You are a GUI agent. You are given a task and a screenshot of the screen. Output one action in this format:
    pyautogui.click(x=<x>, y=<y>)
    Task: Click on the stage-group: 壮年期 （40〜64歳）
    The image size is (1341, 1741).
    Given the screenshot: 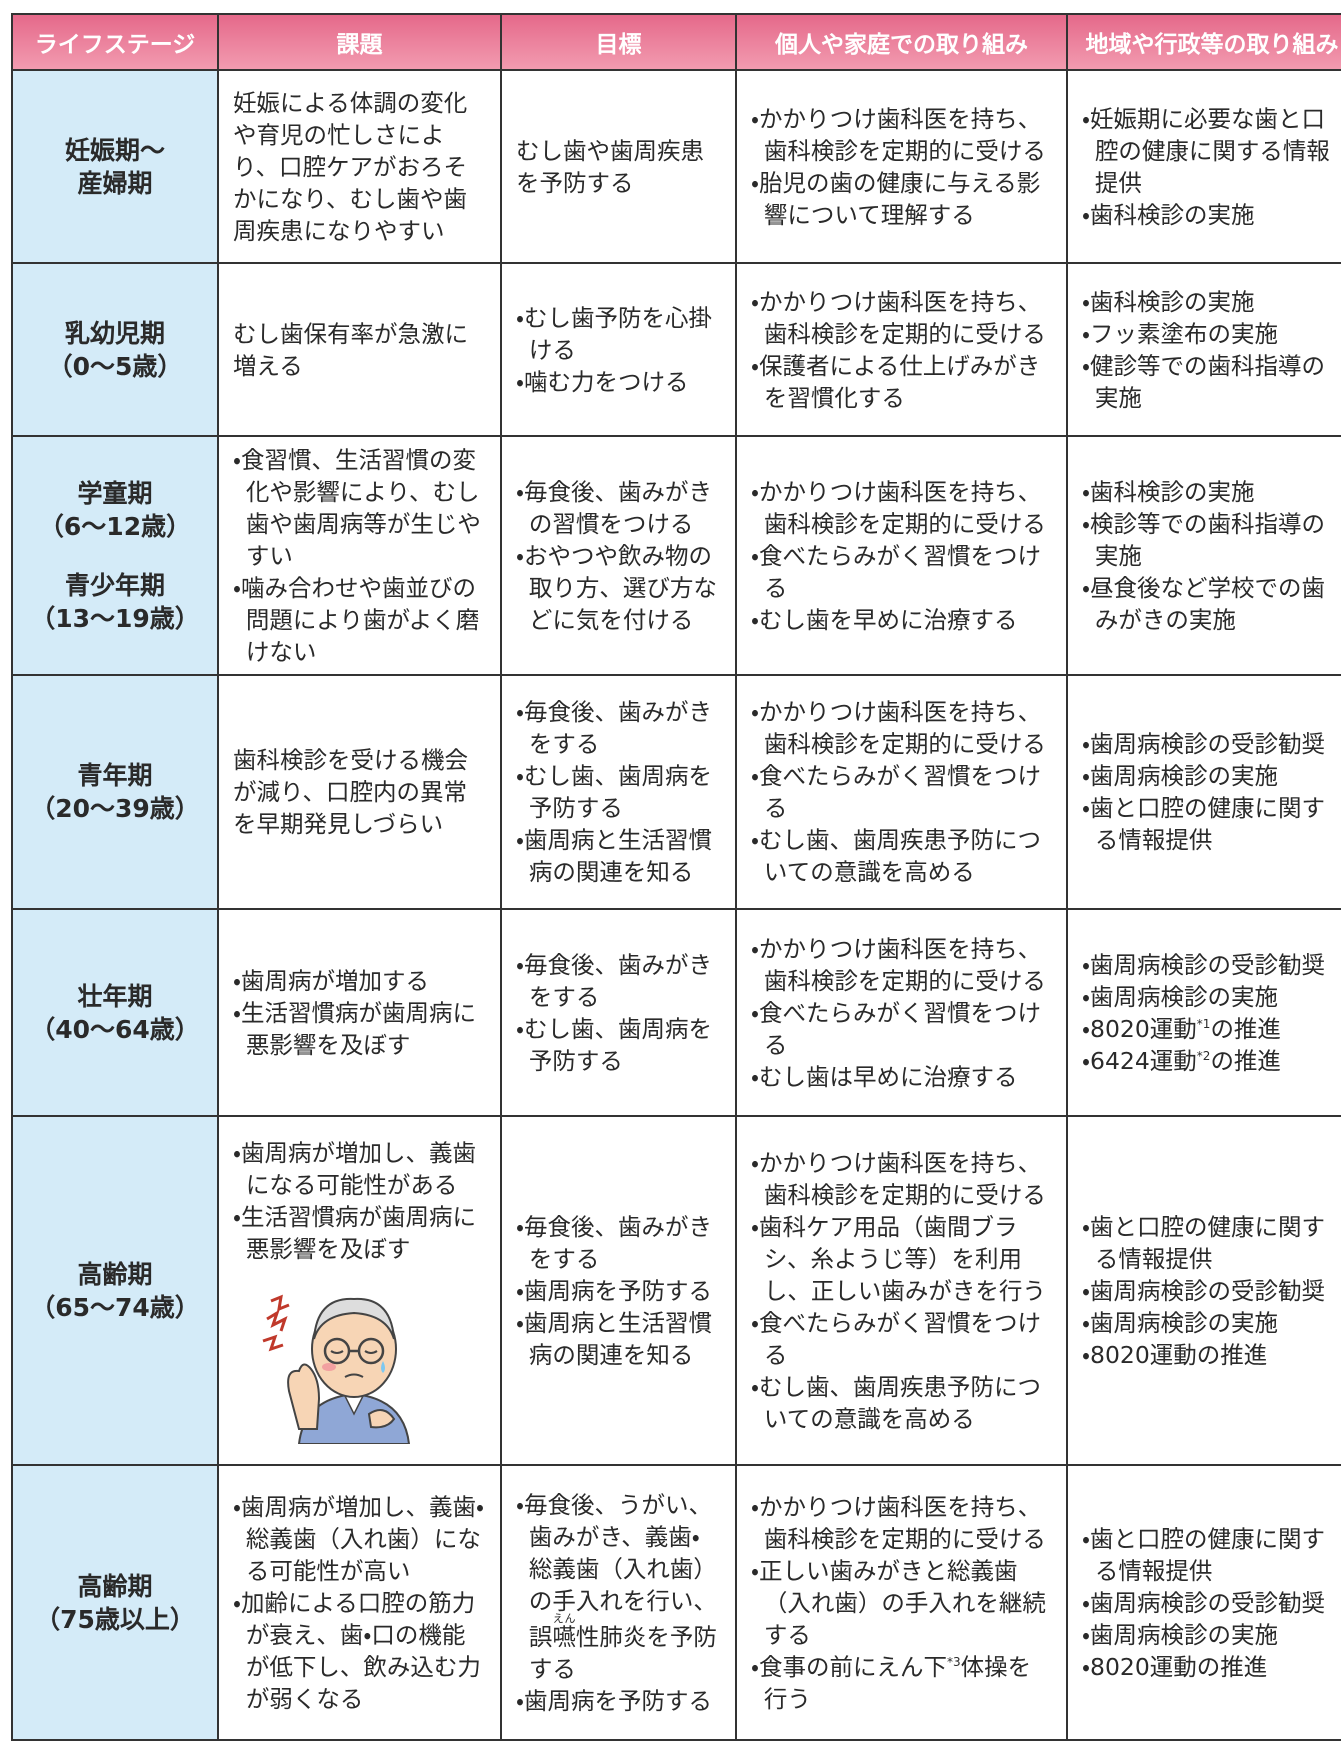 What is the action you would take?
    pyautogui.click(x=115, y=1013)
    